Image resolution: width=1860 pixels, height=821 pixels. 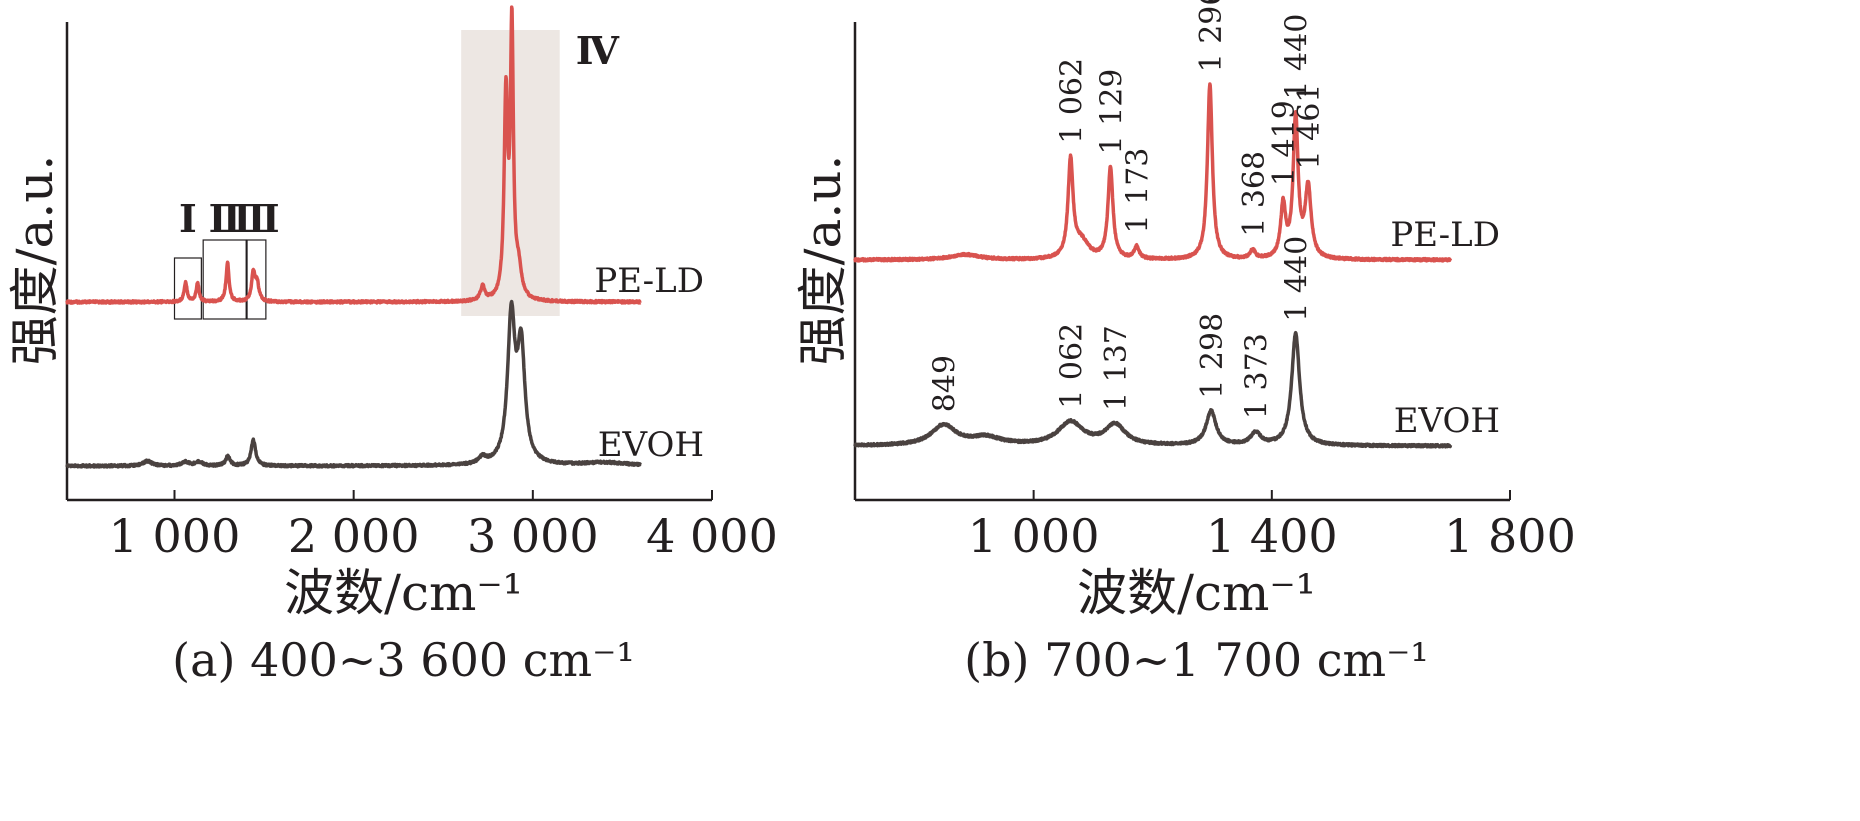 What do you see at coordinates (533, 536) in the screenshot?
I see `x-tick-label: 3 000` at bounding box center [533, 536].